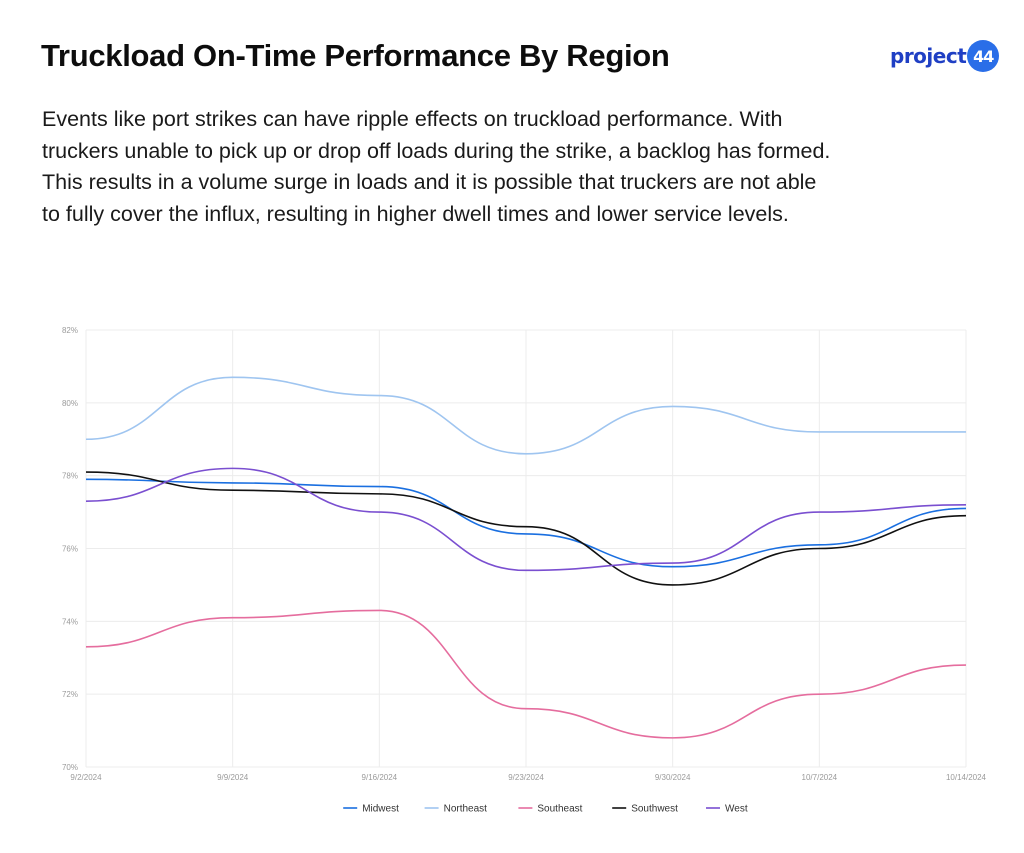 This screenshot has height=853, width=1024. I want to click on x-tick-label: 9/9/2024, so click(233, 777).